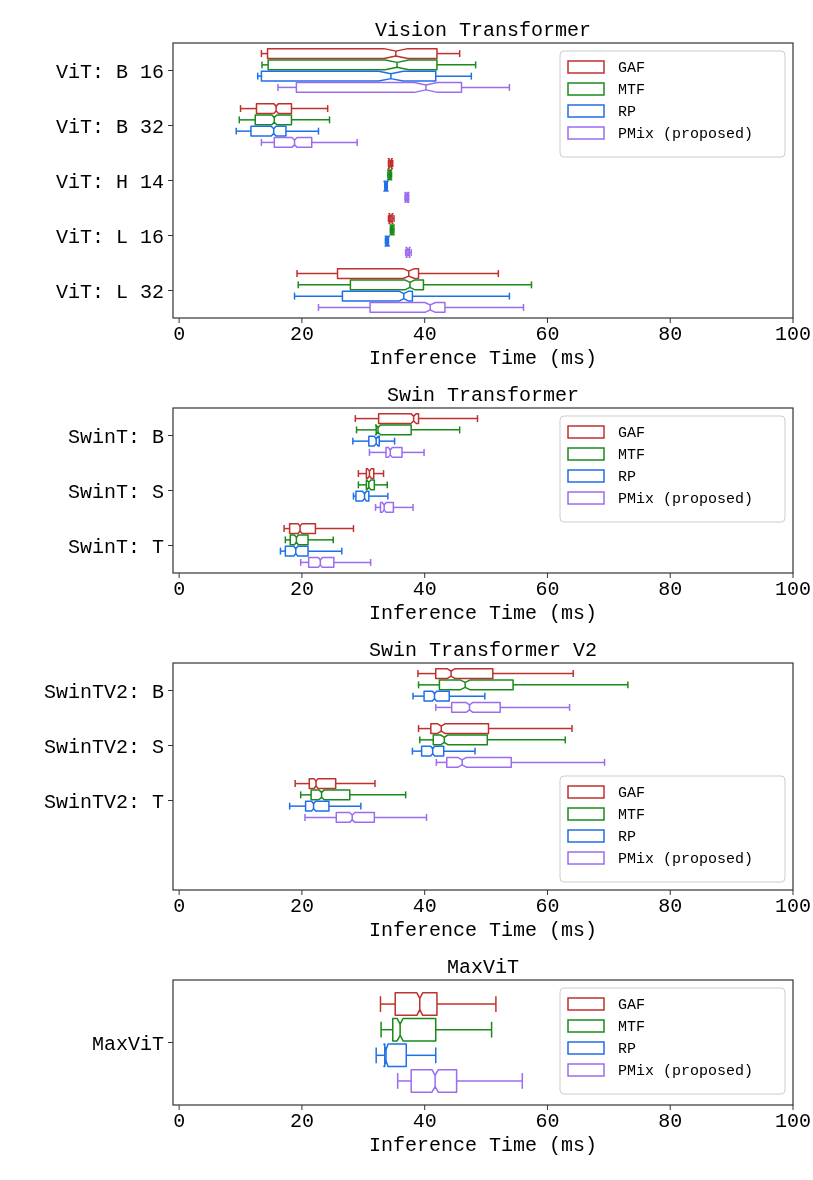 This screenshot has width=813, height=1180. I want to click on y-tick-label: MaxViT, so click(127, 1044).